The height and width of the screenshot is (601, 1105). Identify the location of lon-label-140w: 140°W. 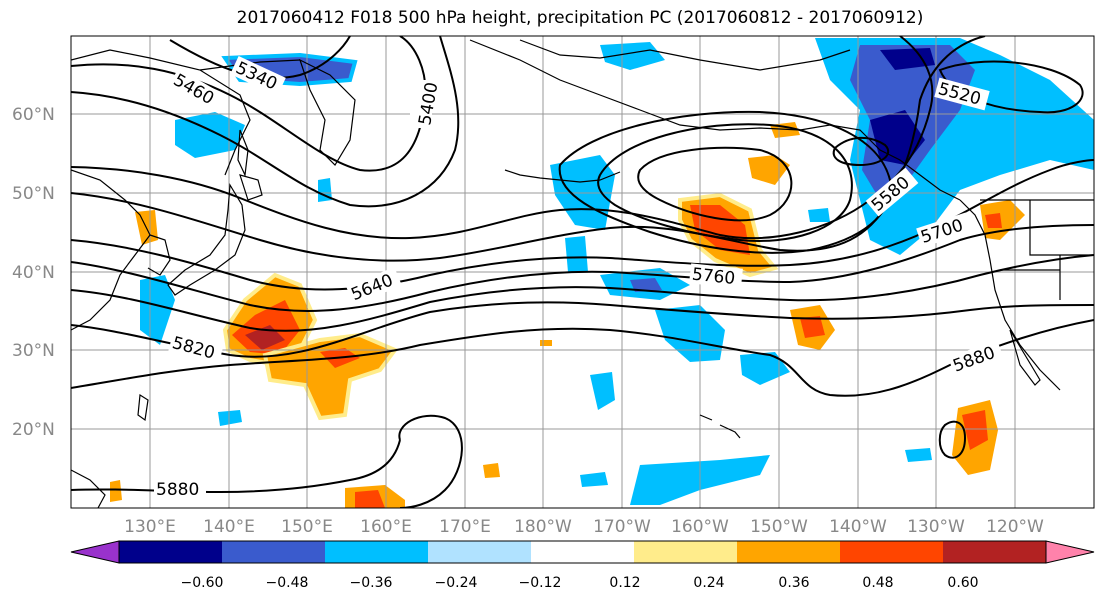
(858, 527).